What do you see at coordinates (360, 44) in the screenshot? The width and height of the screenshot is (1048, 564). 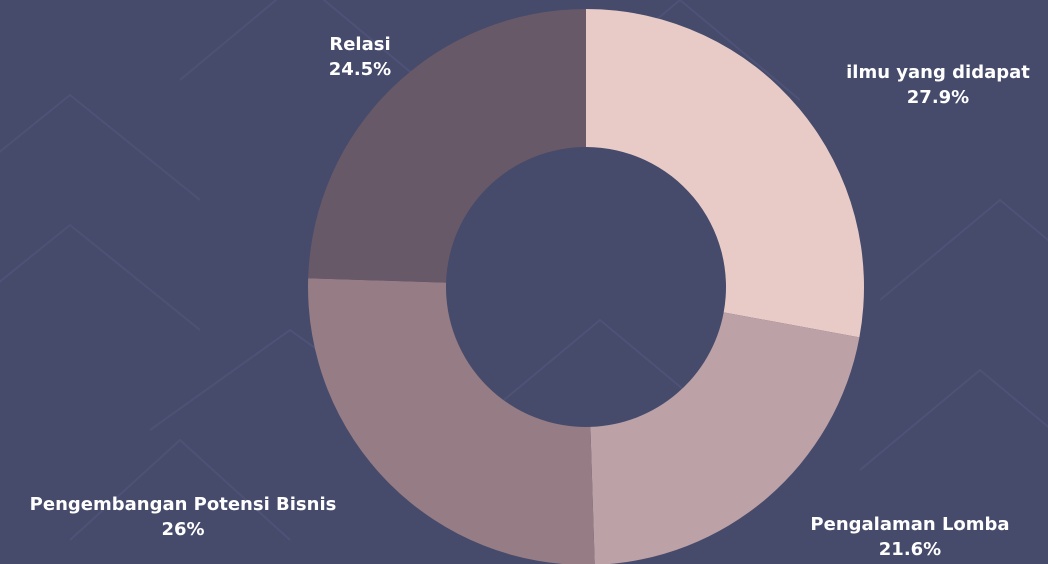 I see `slice-label-name: Relasi` at bounding box center [360, 44].